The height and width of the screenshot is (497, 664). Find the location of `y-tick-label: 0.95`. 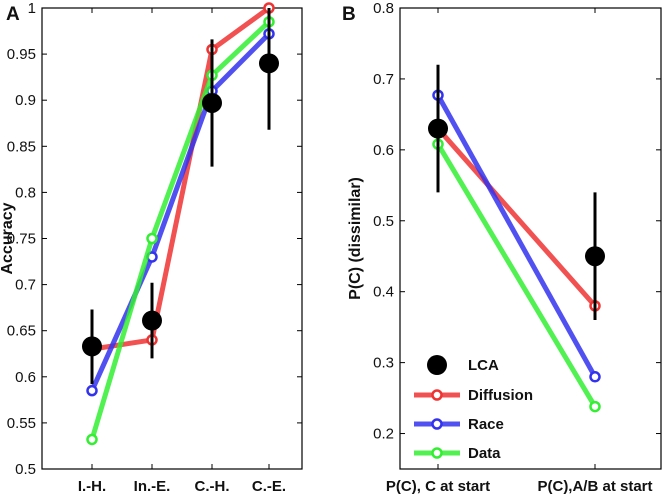

y-tick-label: 0.95 is located at coordinates (21, 54).